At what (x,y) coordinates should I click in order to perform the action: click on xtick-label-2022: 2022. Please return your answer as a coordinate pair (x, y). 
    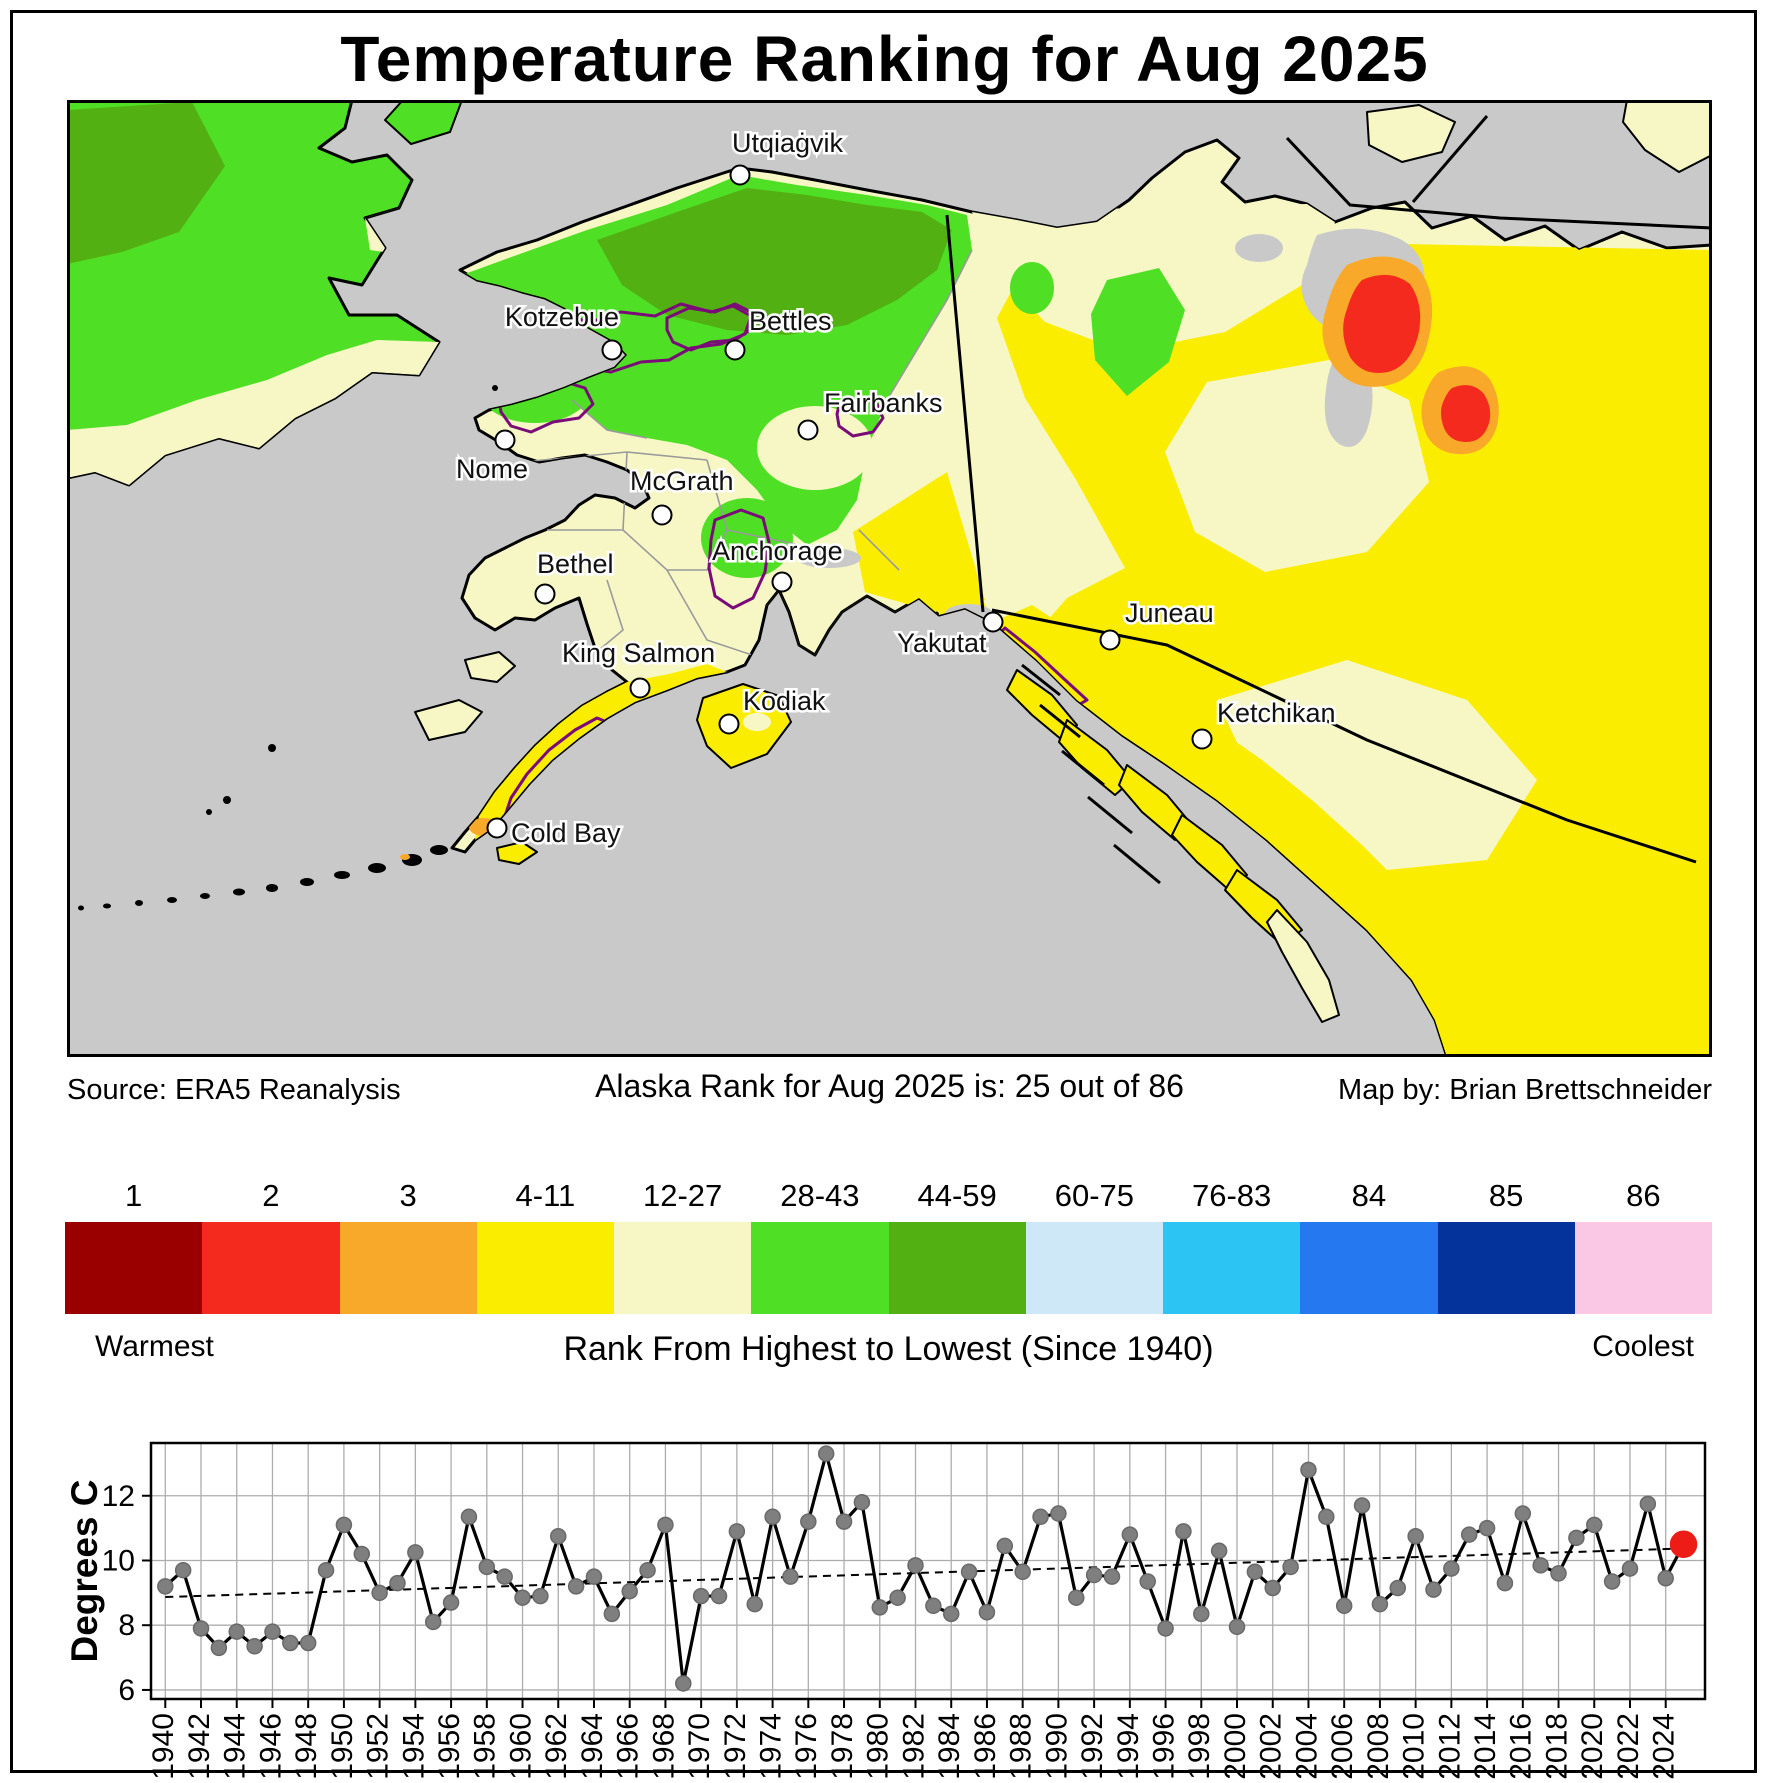
    Looking at the image, I should click on (1628, 1746).